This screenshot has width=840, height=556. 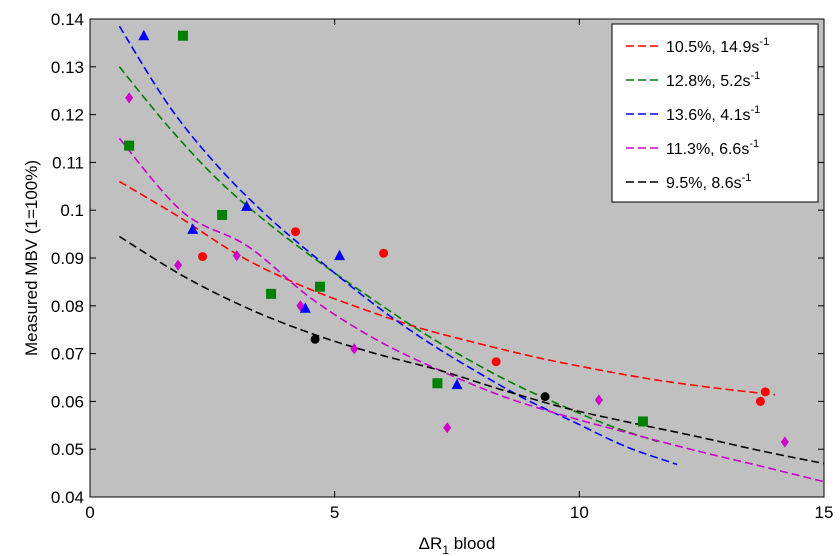 I want to click on y-tick-label: 0.06, so click(x=67, y=401).